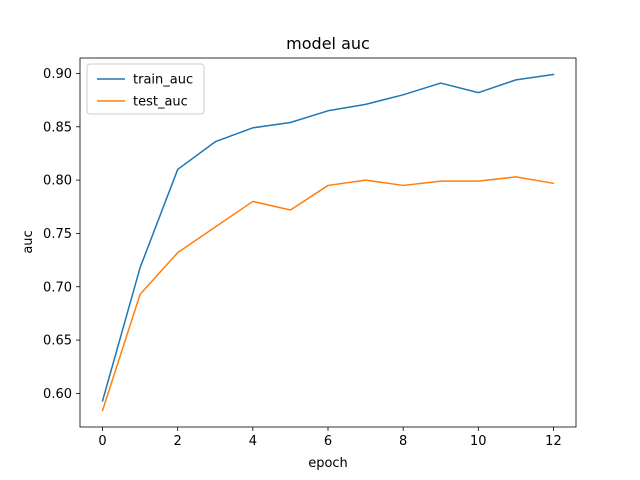  I want to click on x-tick-label: 6, so click(328, 441).